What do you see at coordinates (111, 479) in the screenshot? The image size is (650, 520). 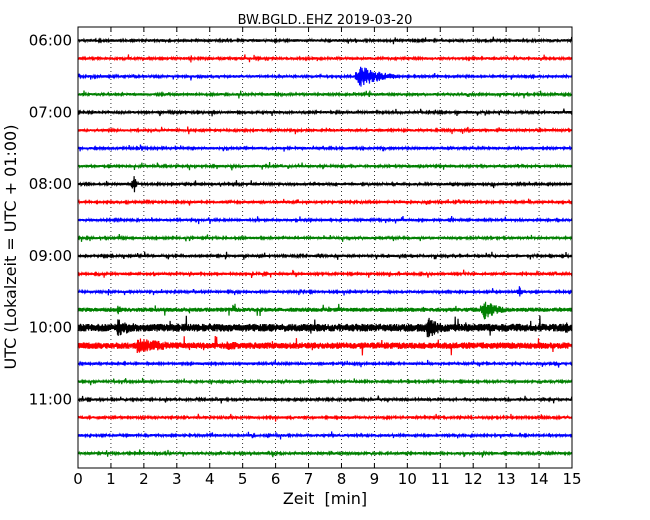 I see `x-tick-label: 1` at bounding box center [111, 479].